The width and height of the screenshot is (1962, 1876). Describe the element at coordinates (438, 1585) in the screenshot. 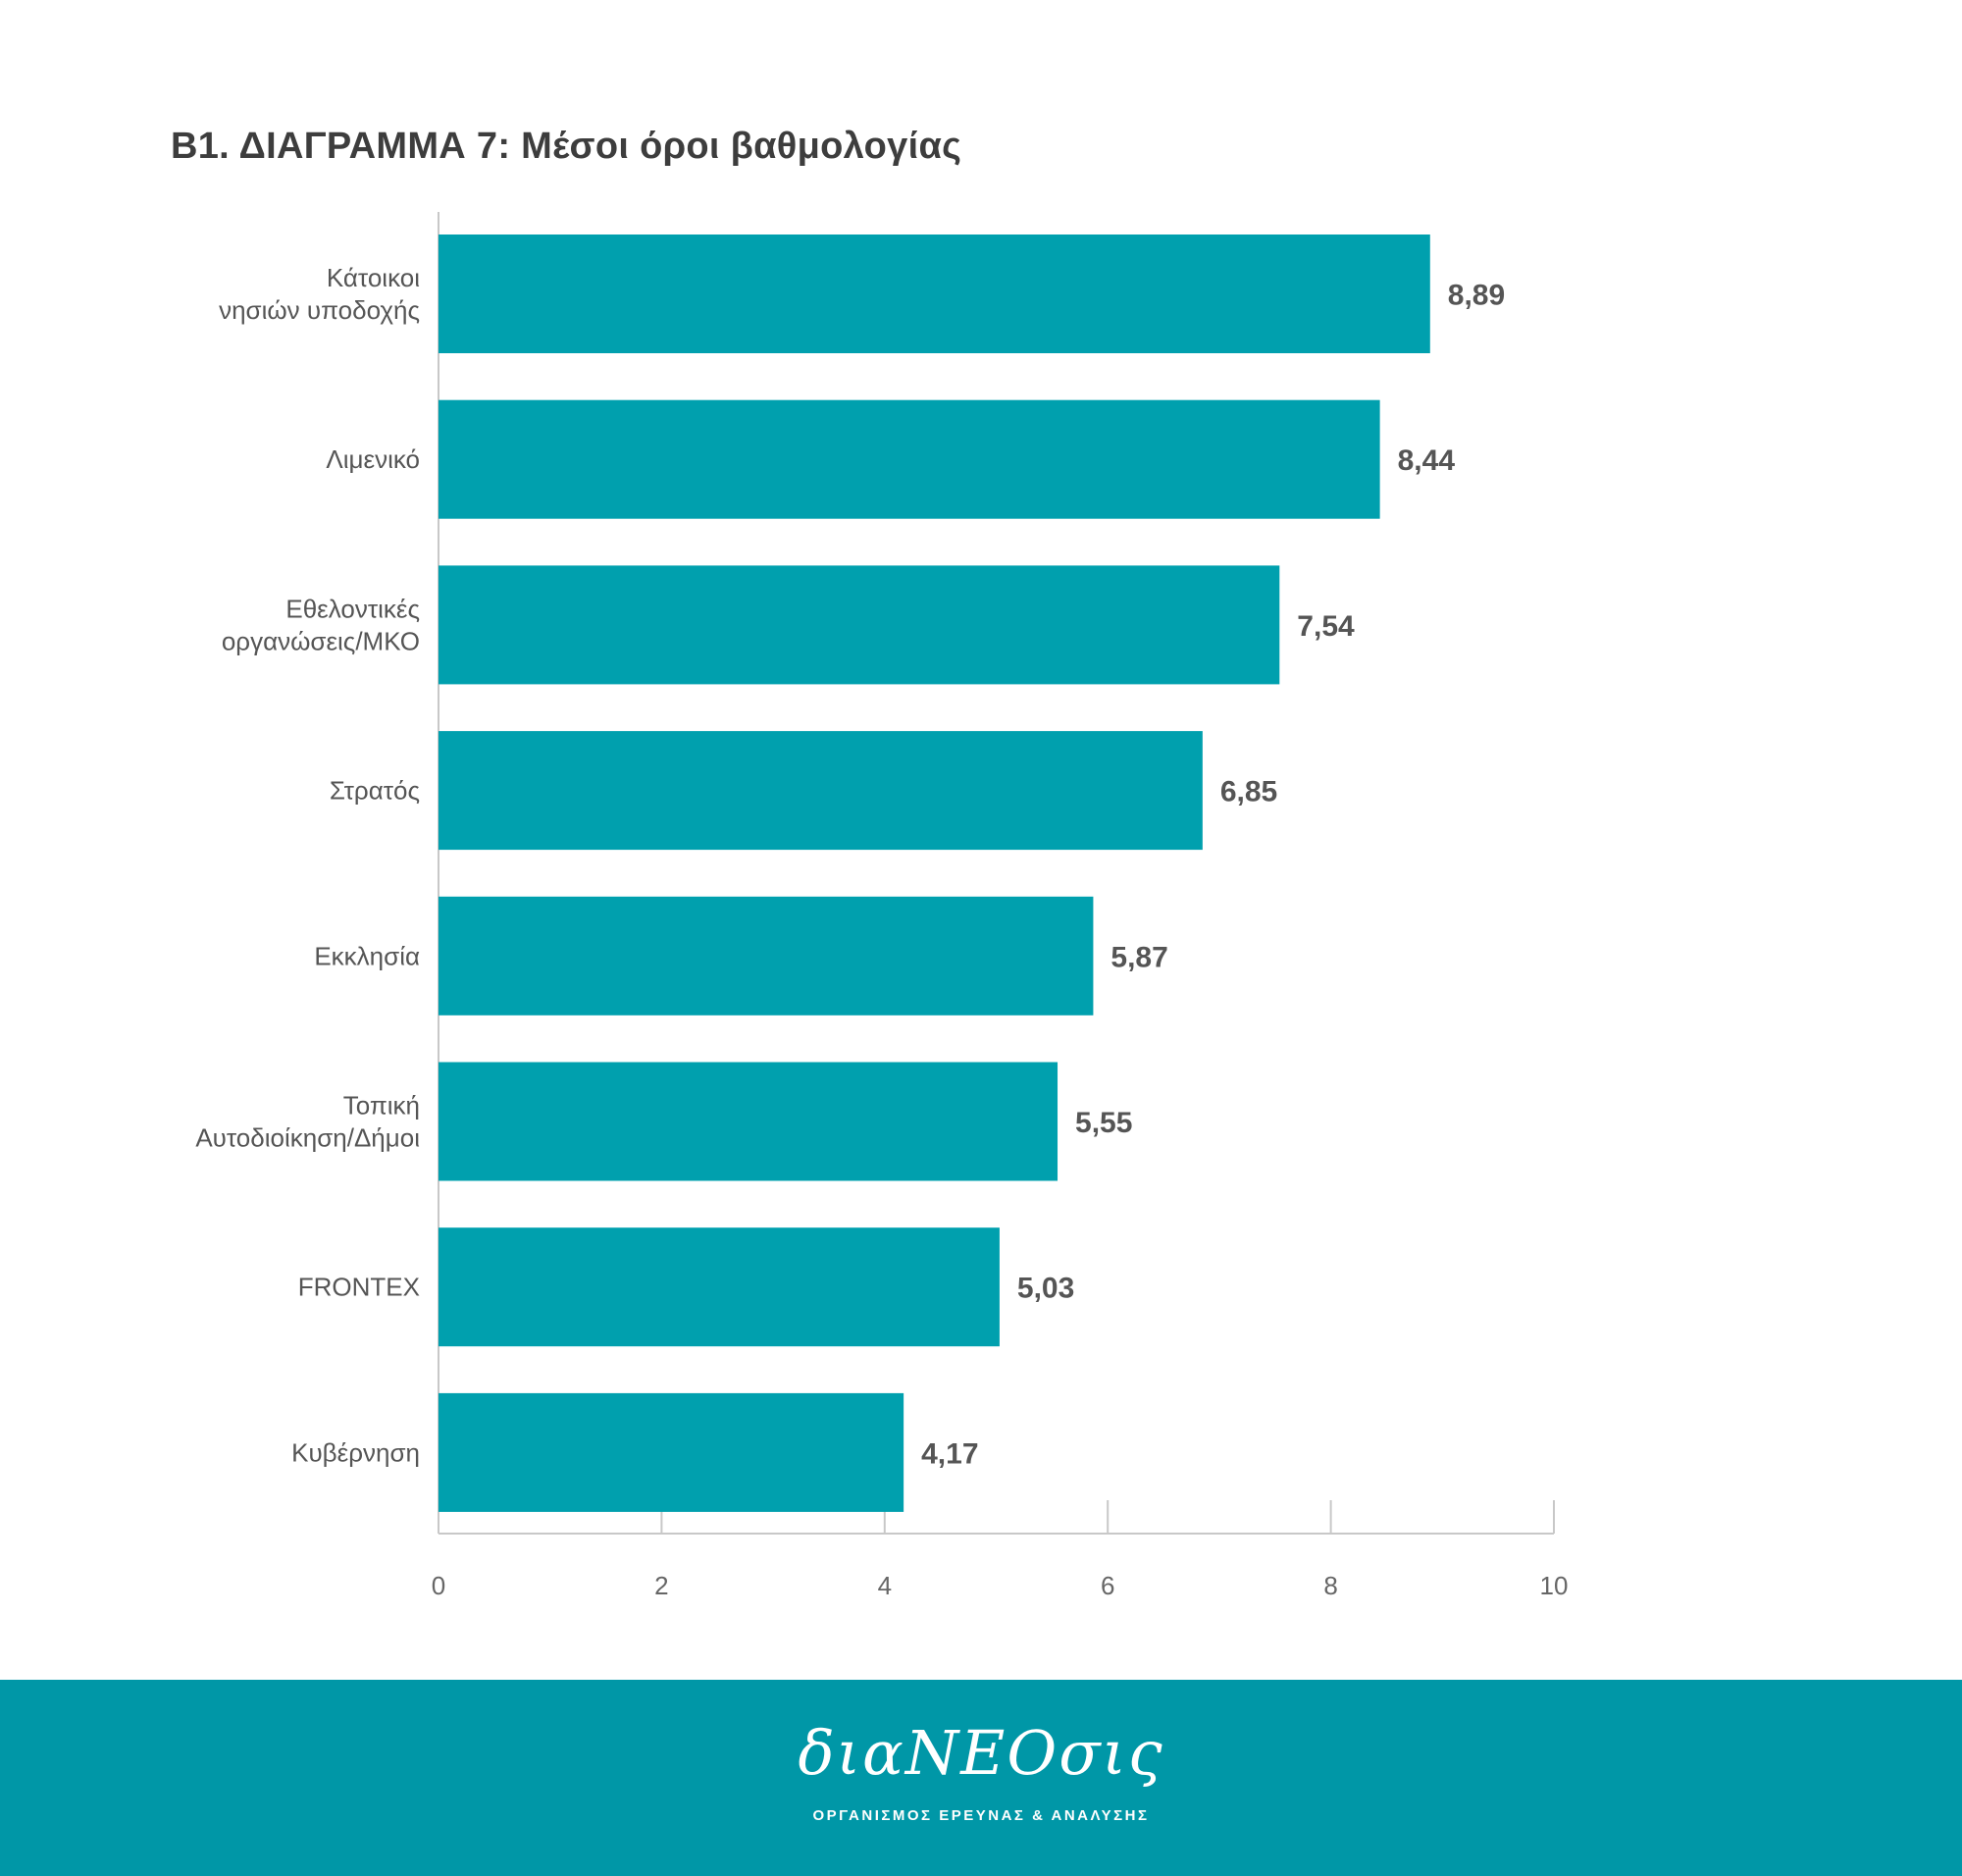

I see `x-tick-label: 0` at that location.